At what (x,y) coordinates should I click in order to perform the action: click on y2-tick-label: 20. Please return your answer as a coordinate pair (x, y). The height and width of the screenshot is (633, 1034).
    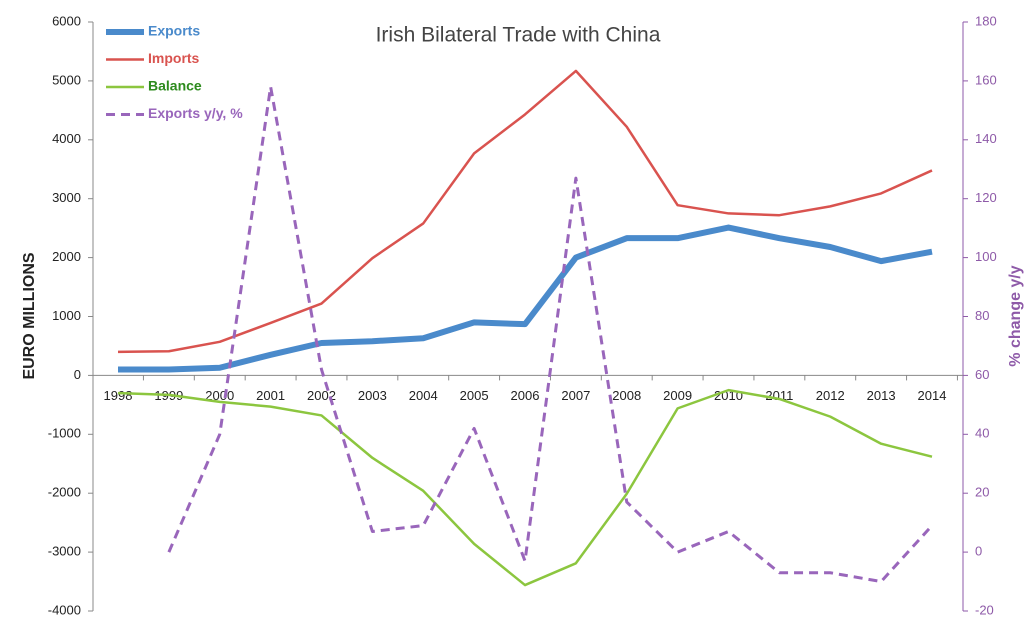
    Looking at the image, I should click on (982, 492).